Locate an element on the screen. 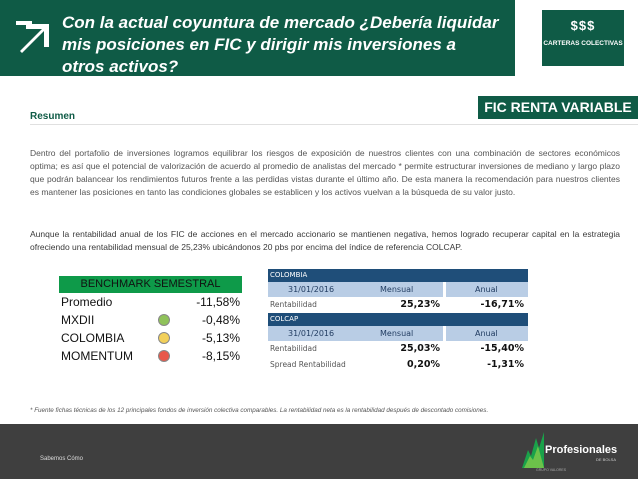 The height and width of the screenshot is (479, 638). benchmark-row: Promedio -11,58% is located at coordinates (150, 302).